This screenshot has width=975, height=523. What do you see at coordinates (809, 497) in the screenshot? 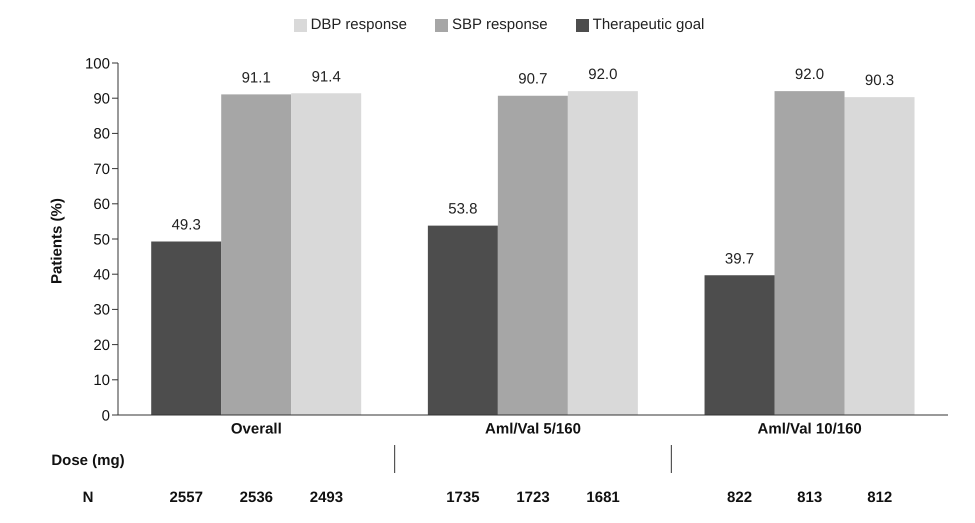
I see `text: 813` at bounding box center [809, 497].